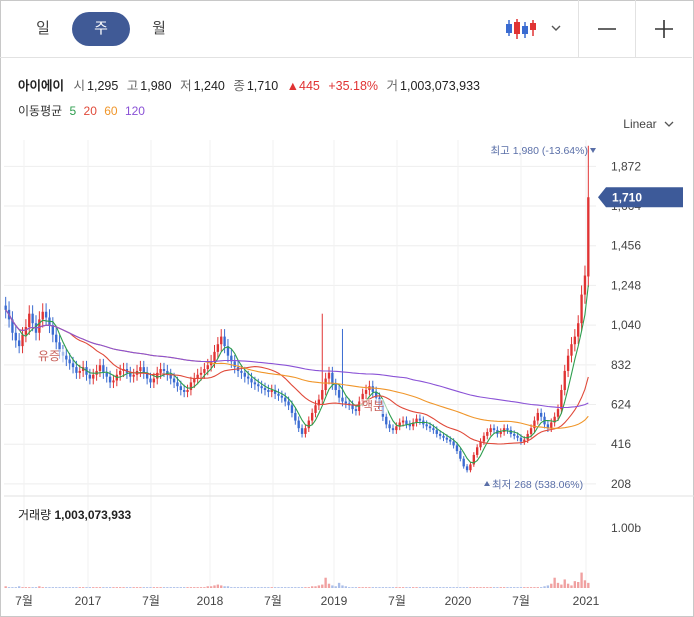 This screenshot has height=617, width=694. I want to click on low-value: 1,240, so click(209, 86).